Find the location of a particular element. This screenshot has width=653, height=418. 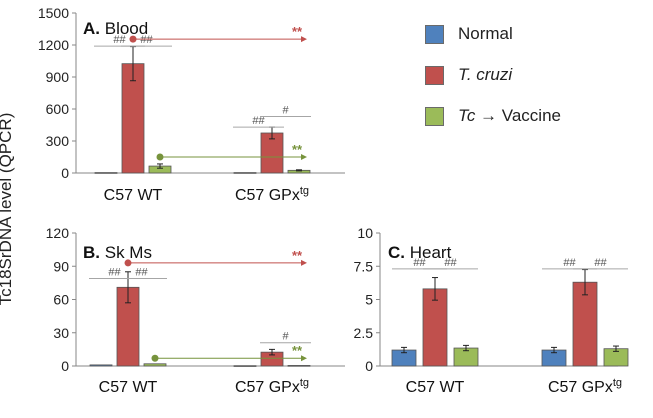

y-tick-label: 60 is located at coordinates (61, 300).